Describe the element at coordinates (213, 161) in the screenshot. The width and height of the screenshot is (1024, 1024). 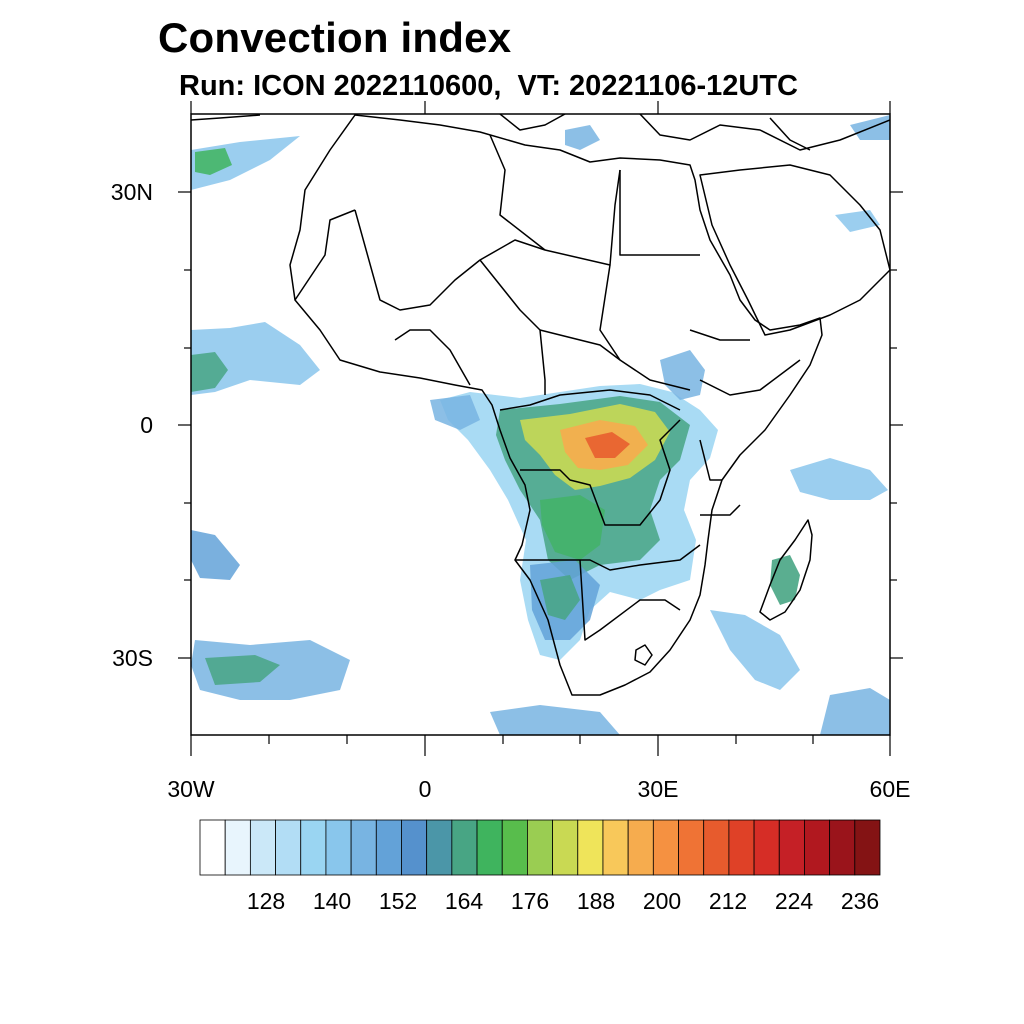
I see `convection-field-northwest-atlantic-core` at that location.